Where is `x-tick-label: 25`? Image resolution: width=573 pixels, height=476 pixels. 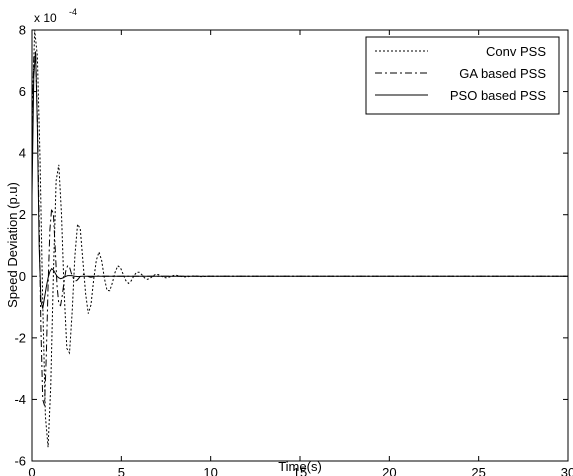
x-tick-label: 25 is located at coordinates (478, 470).